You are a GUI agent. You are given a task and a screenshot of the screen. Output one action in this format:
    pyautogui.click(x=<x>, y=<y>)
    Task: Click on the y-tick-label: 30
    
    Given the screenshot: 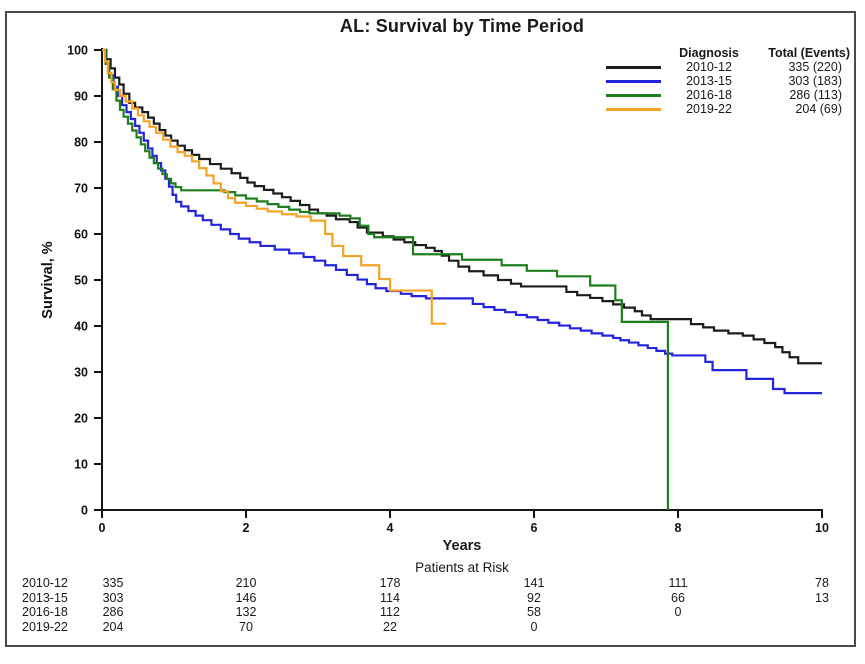 What is the action you would take?
    pyautogui.click(x=81, y=373)
    